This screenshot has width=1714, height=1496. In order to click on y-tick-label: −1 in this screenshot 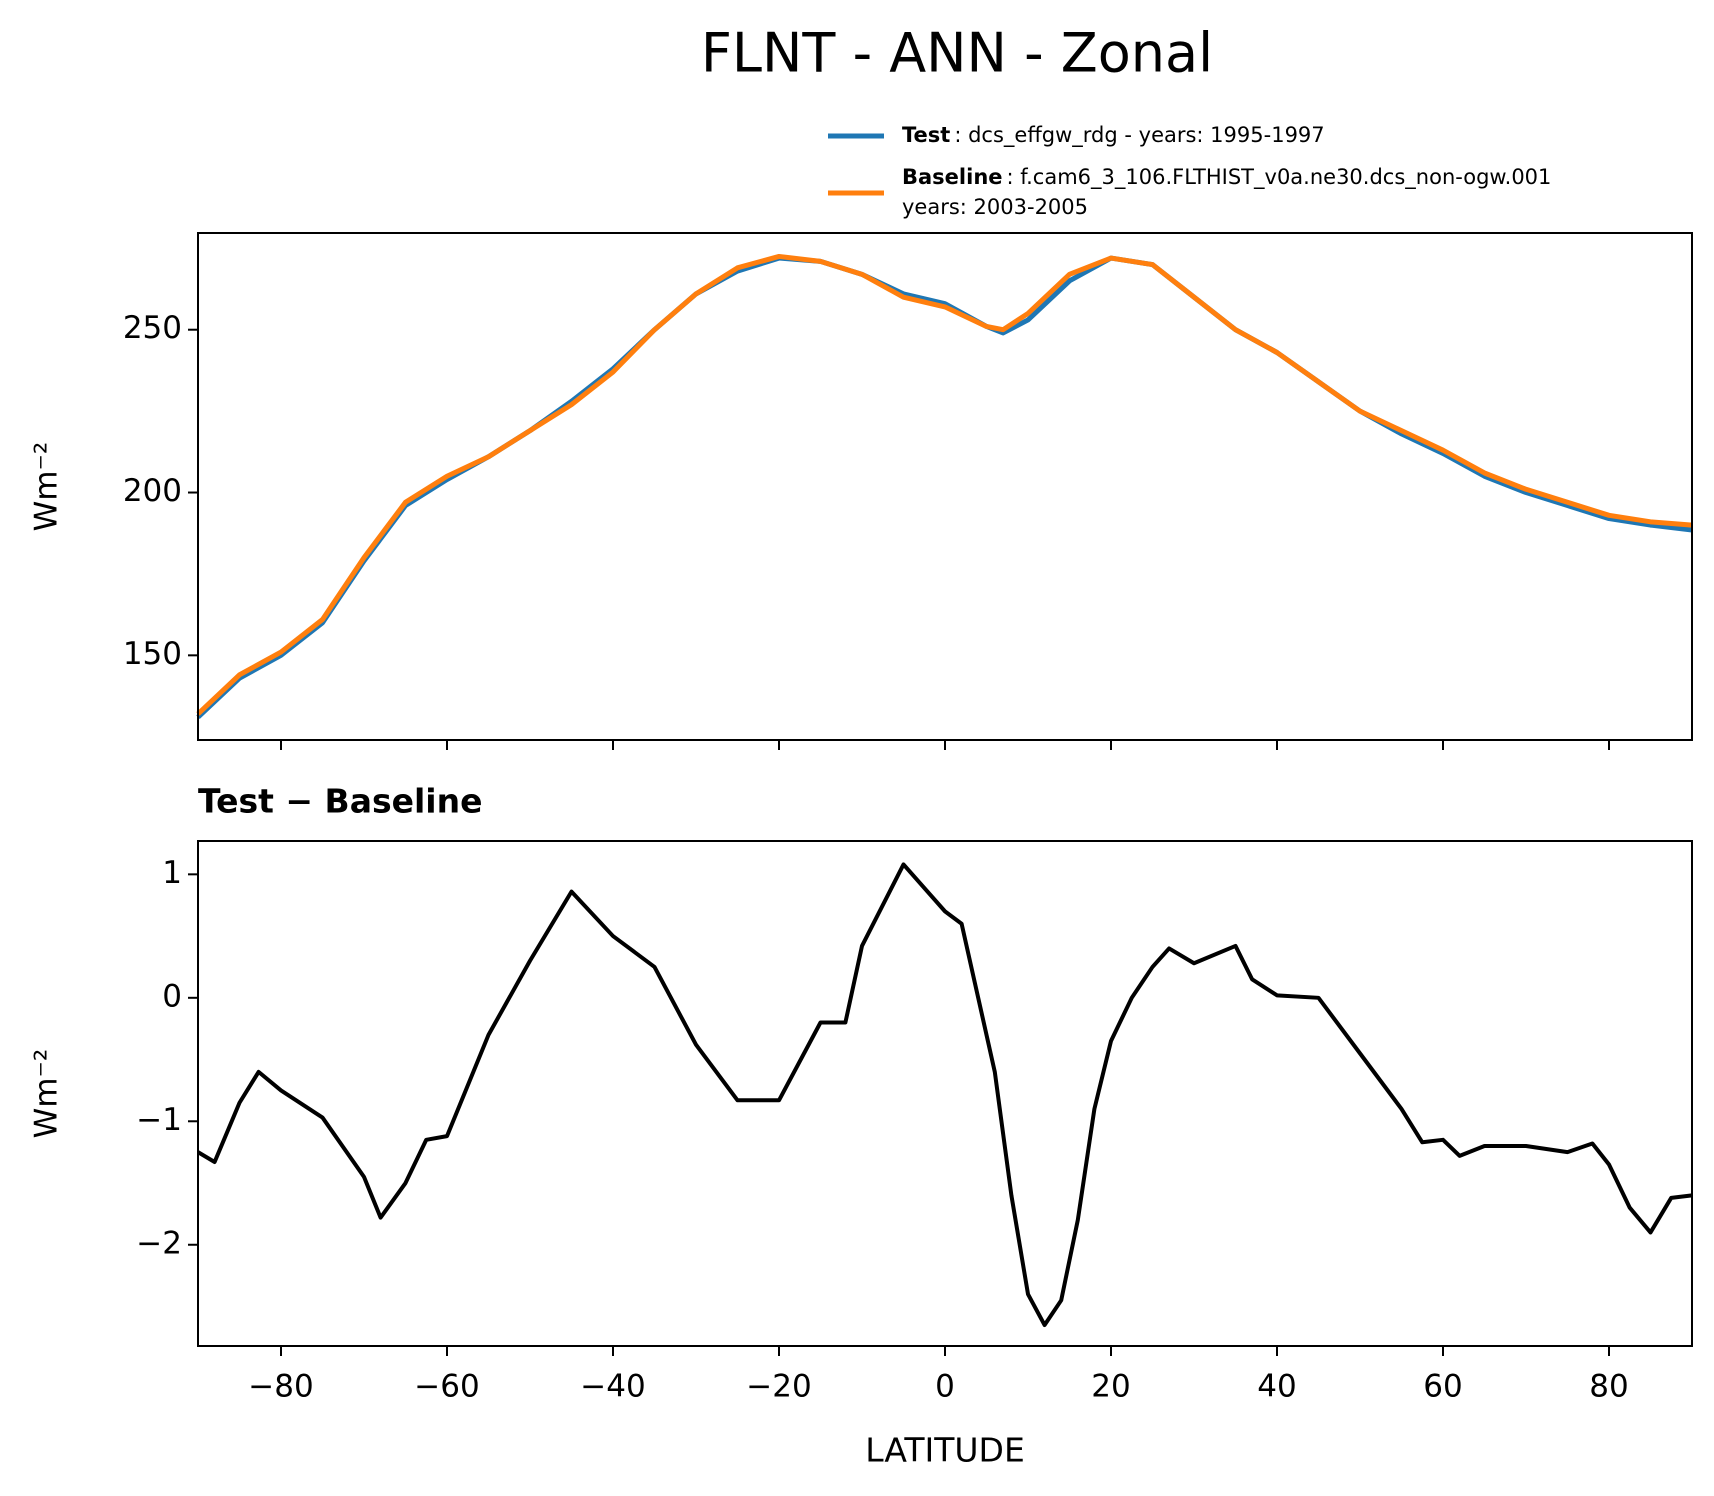, I will do `click(159, 1120)`.